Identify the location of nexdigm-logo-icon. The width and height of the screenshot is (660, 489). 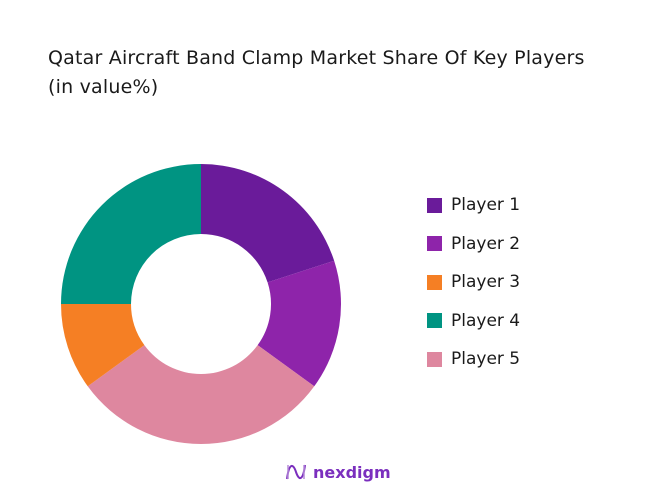
(296, 472).